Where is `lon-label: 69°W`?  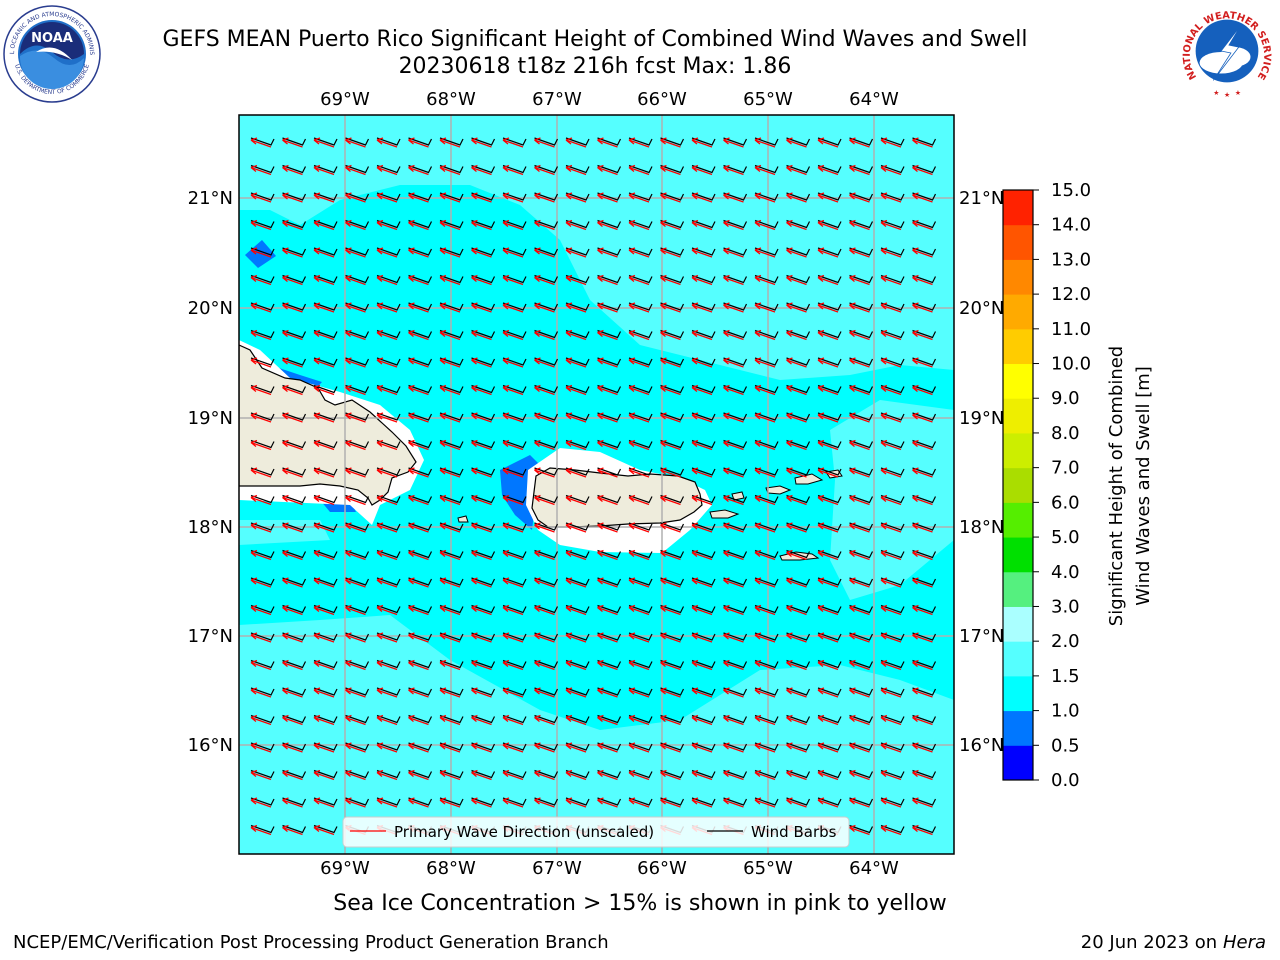
lon-label: 69°W is located at coordinates (345, 868).